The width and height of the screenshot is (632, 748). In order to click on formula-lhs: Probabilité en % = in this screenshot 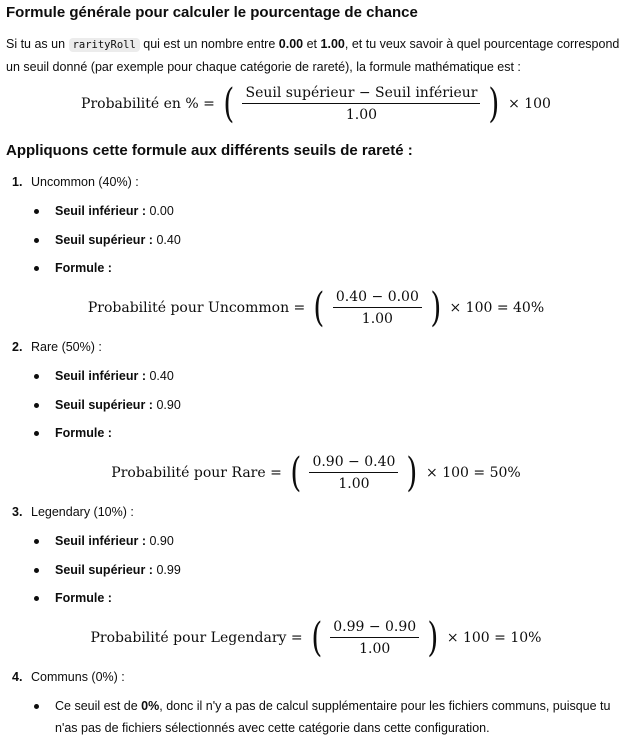, I will do `click(148, 104)`.